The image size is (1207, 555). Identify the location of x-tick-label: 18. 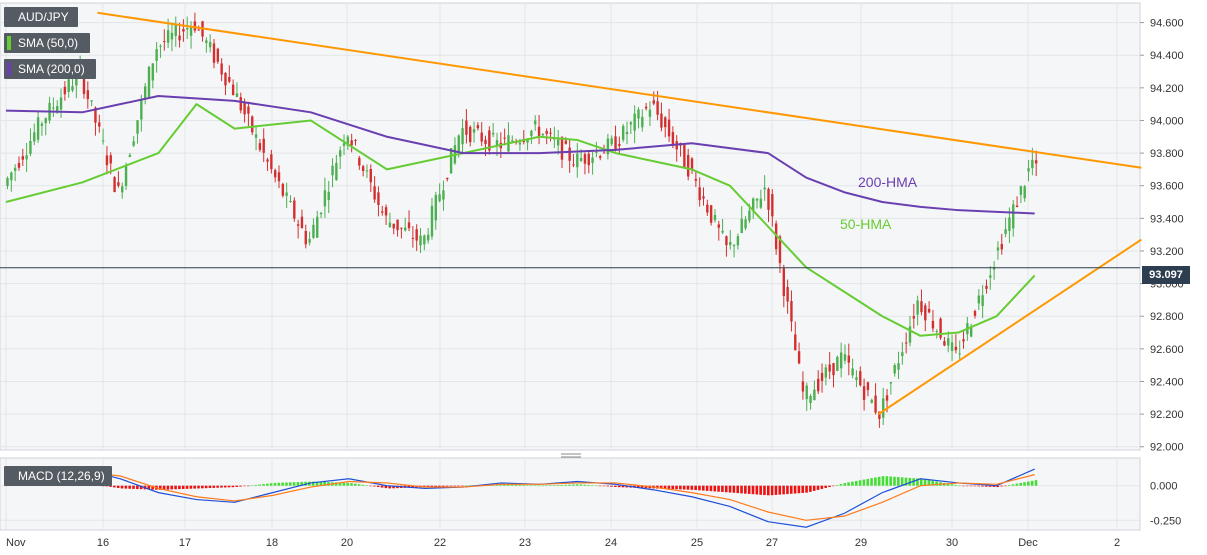
(272, 543).